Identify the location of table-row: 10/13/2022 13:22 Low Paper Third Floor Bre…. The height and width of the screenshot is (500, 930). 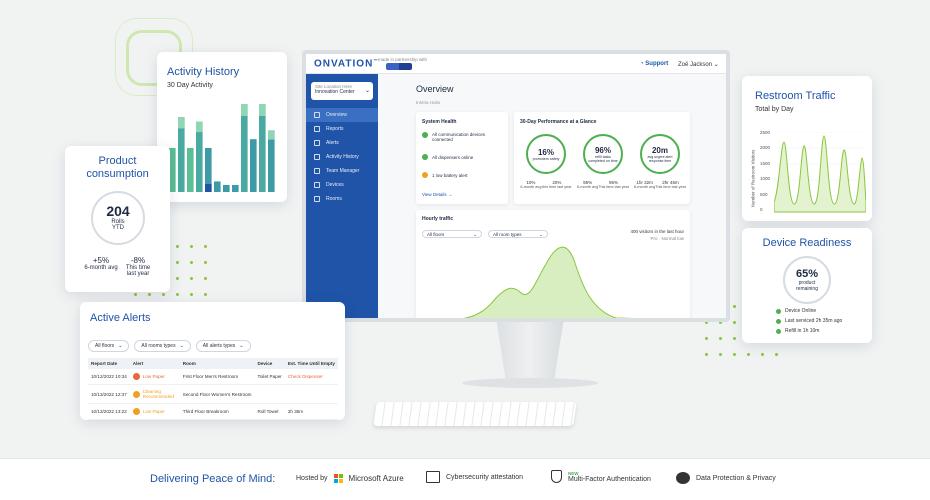
(213, 411).